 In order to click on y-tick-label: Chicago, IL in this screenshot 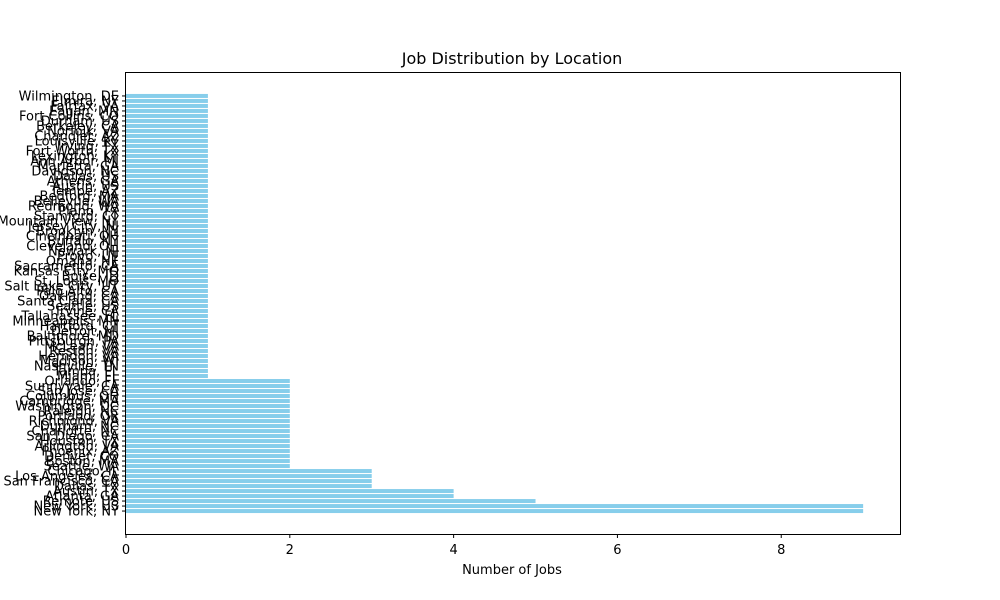, I will do `click(83, 472)`.